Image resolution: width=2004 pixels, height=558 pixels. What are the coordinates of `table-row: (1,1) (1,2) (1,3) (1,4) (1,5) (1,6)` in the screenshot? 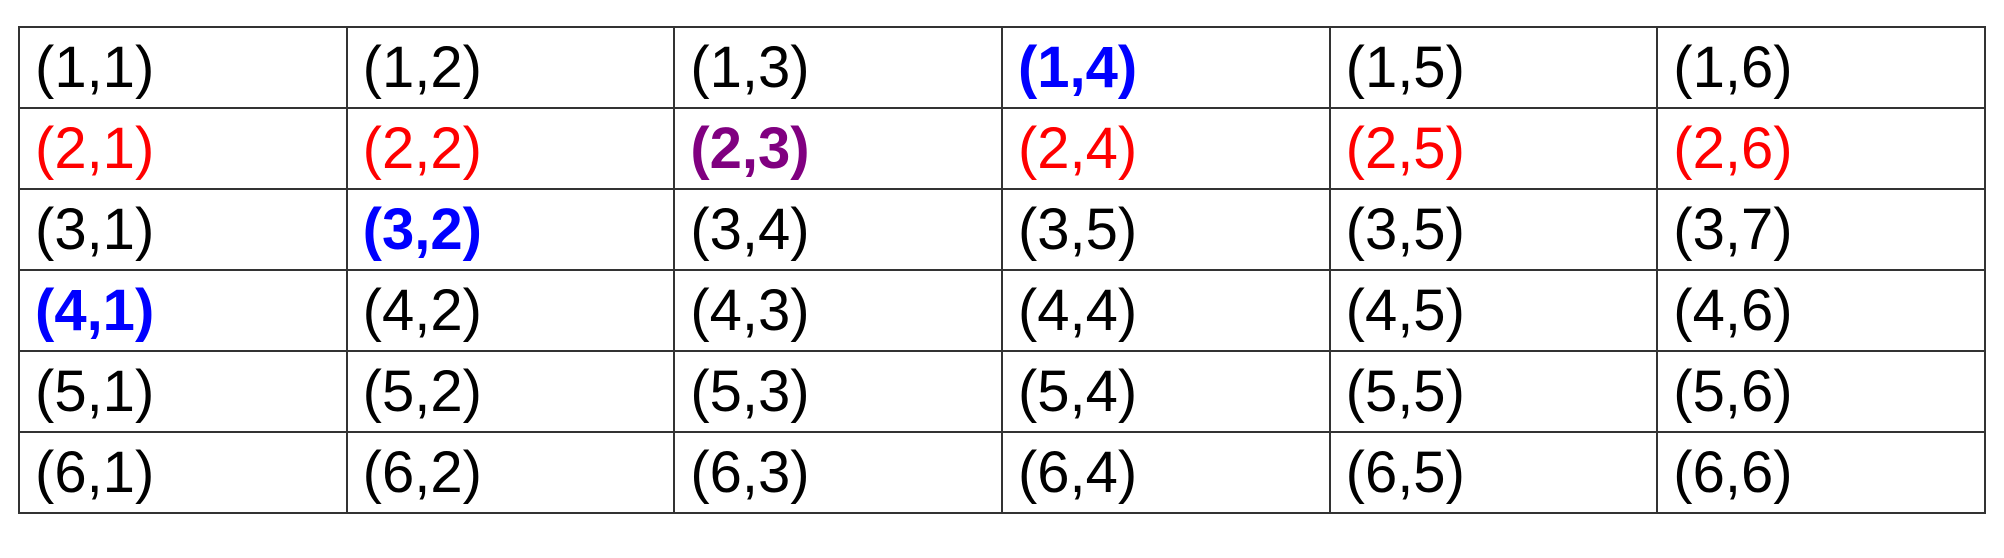 It's located at (1002, 67).